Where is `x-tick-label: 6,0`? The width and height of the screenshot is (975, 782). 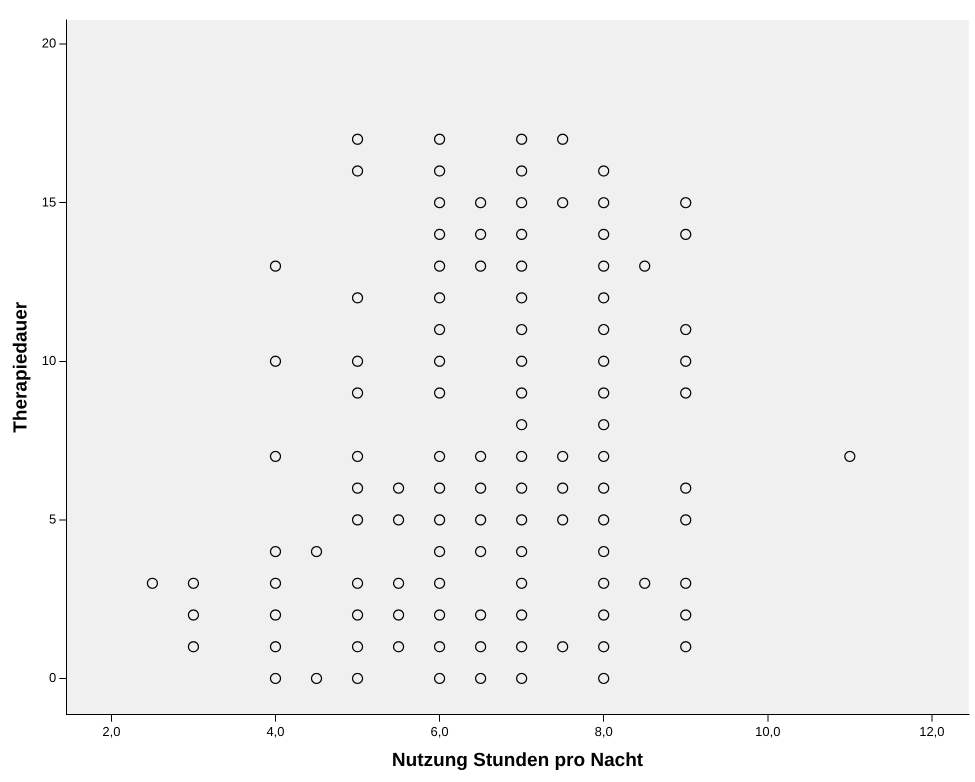
x-tick-label: 6,0 is located at coordinates (439, 731).